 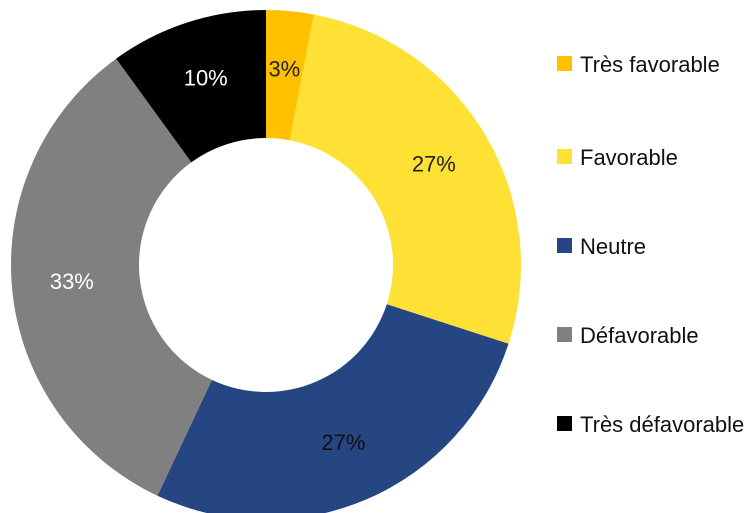 What do you see at coordinates (650, 64) in the screenshot?
I see `legend-label: Très favorable` at bounding box center [650, 64].